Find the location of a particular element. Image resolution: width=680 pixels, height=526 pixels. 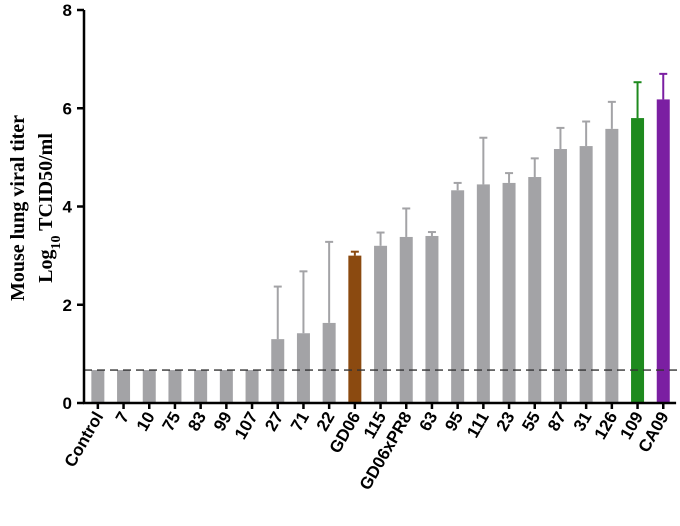

y-axis-title: Mouse lung viral titer is located at coordinates (18, 208).